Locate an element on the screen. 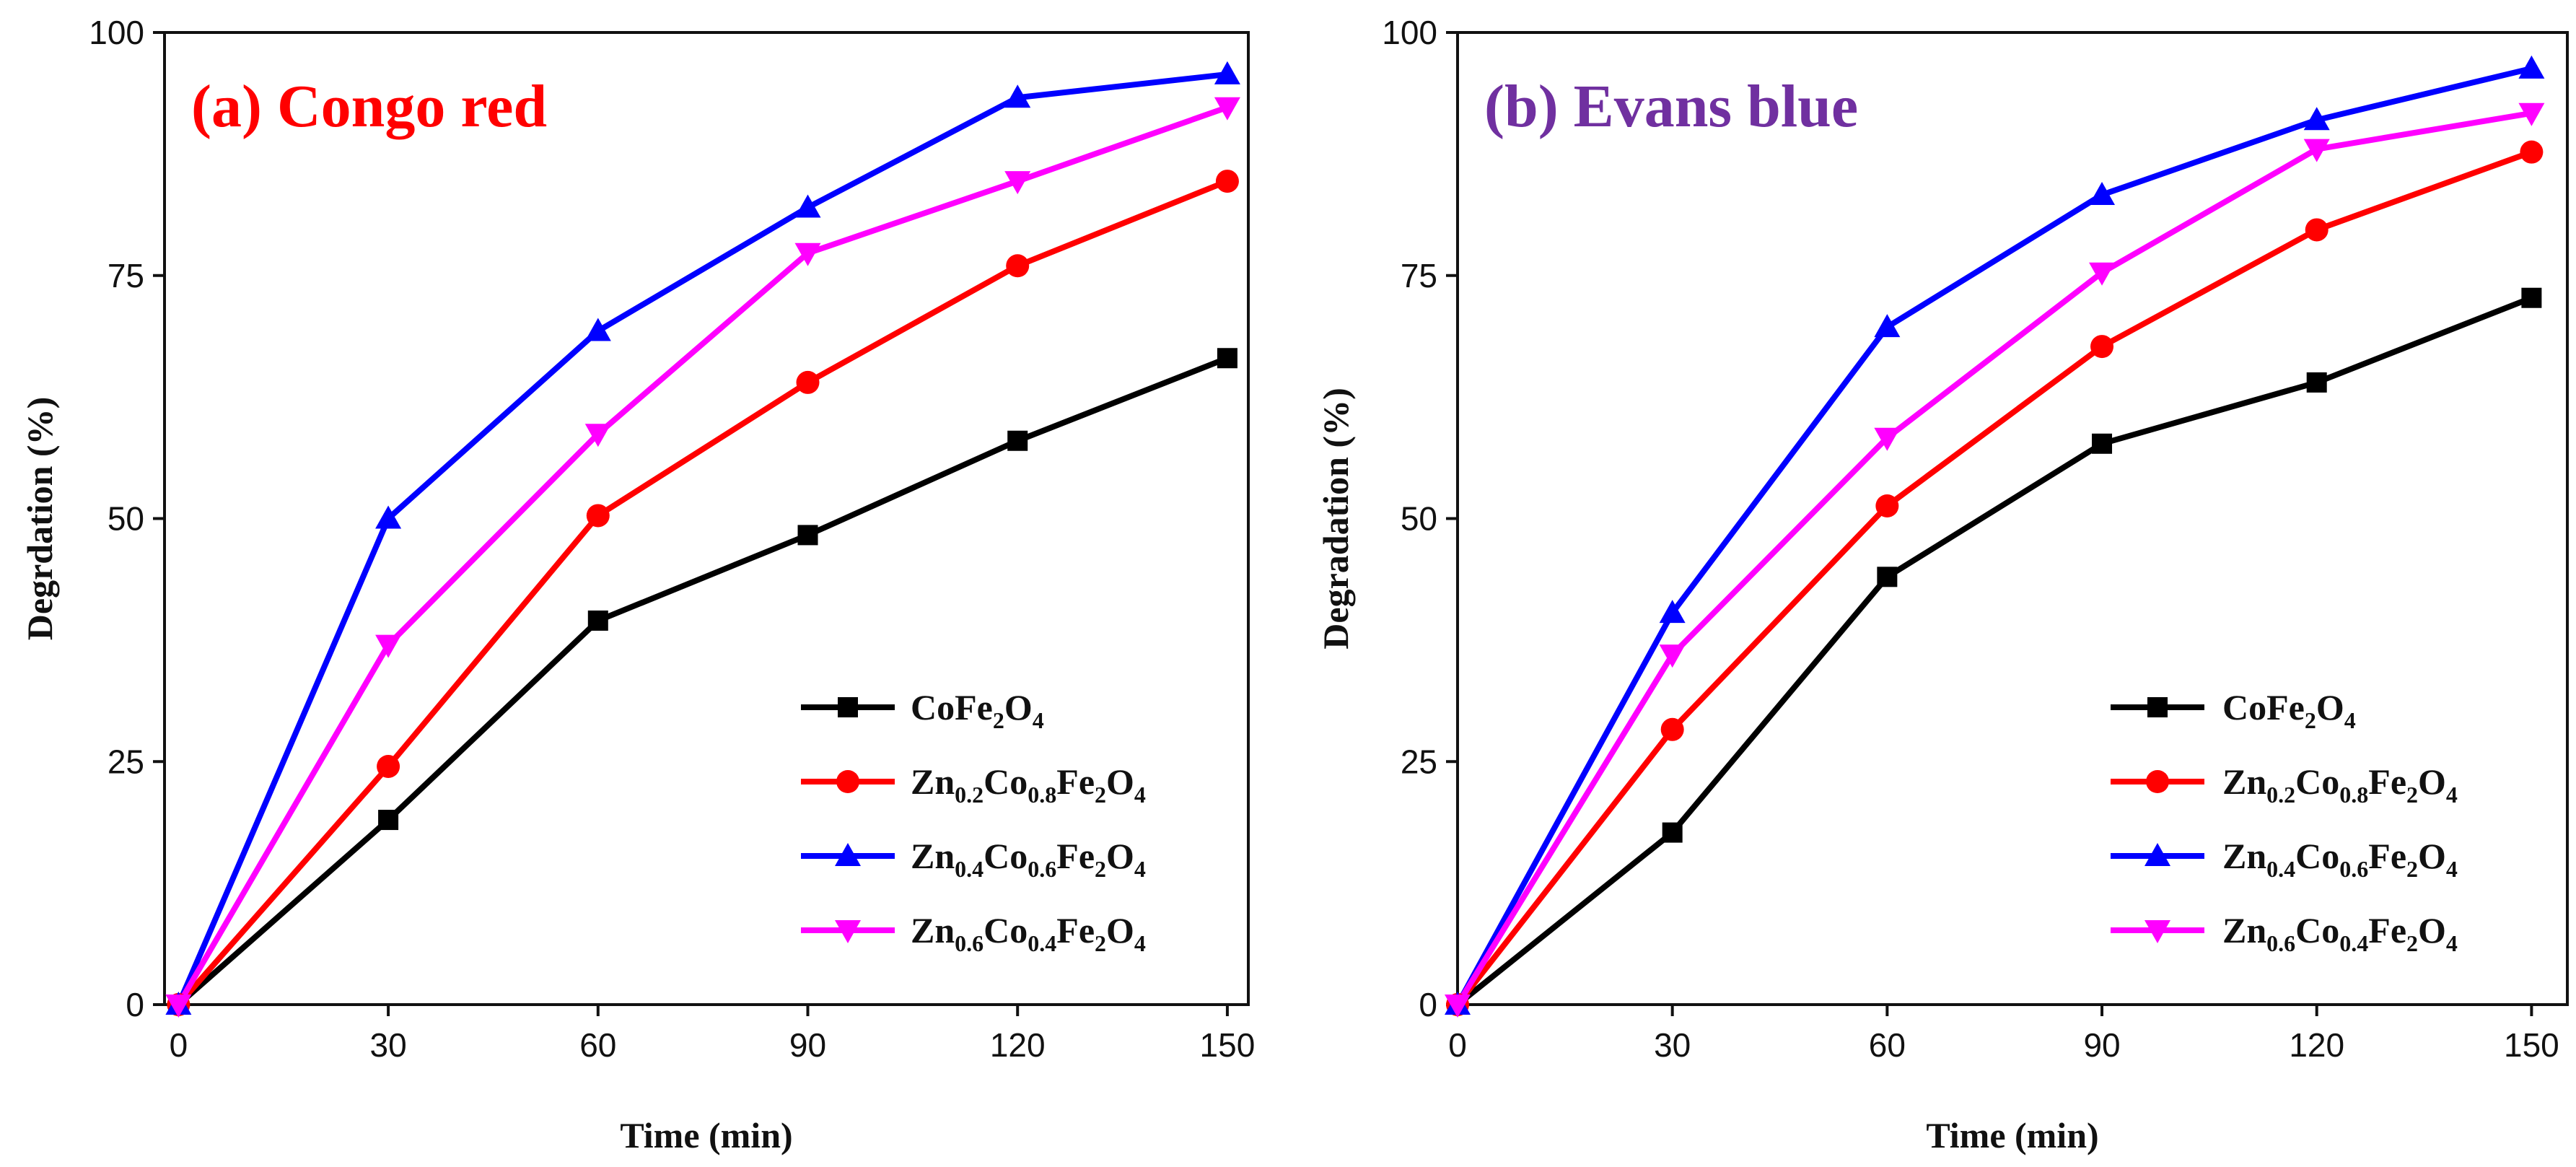  panel-title: (b) Evans blue is located at coordinates (1671, 106).